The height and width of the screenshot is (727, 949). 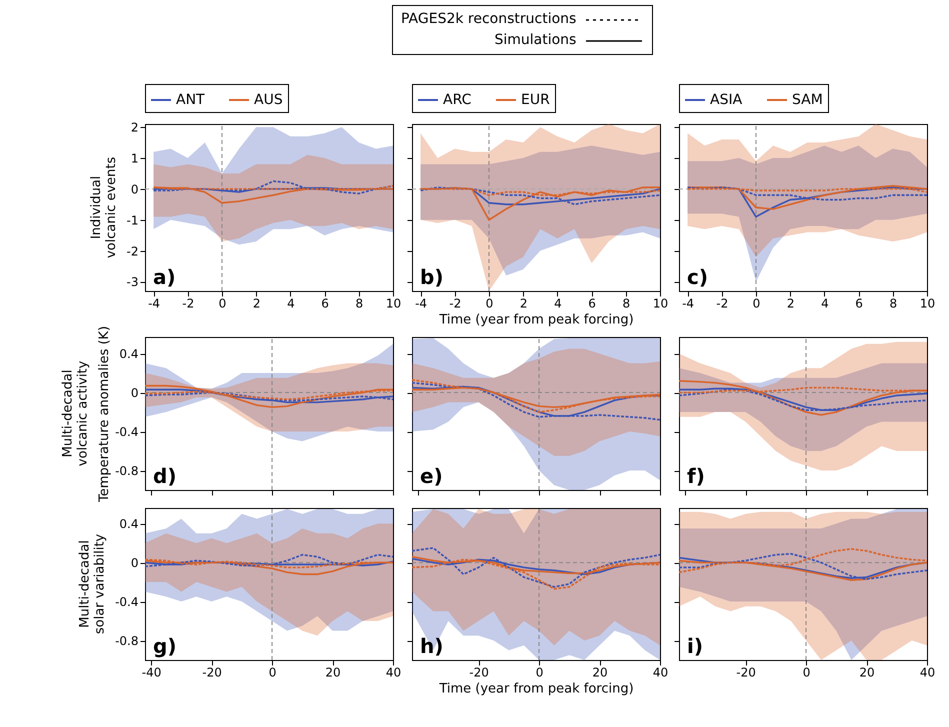 I want to click on y-axis-title: Temperature anomalies (K), so click(x=104, y=415).